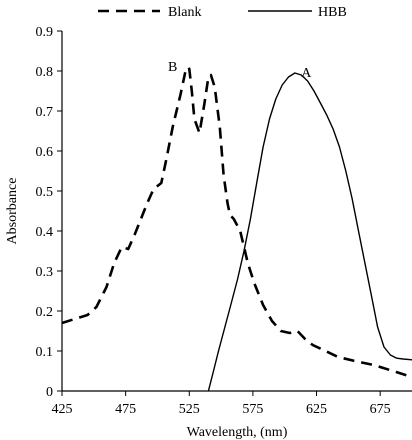 The image size is (412, 440). What do you see at coordinates (380, 409) in the screenshot?
I see `x-tick-label: 675` at bounding box center [380, 409].